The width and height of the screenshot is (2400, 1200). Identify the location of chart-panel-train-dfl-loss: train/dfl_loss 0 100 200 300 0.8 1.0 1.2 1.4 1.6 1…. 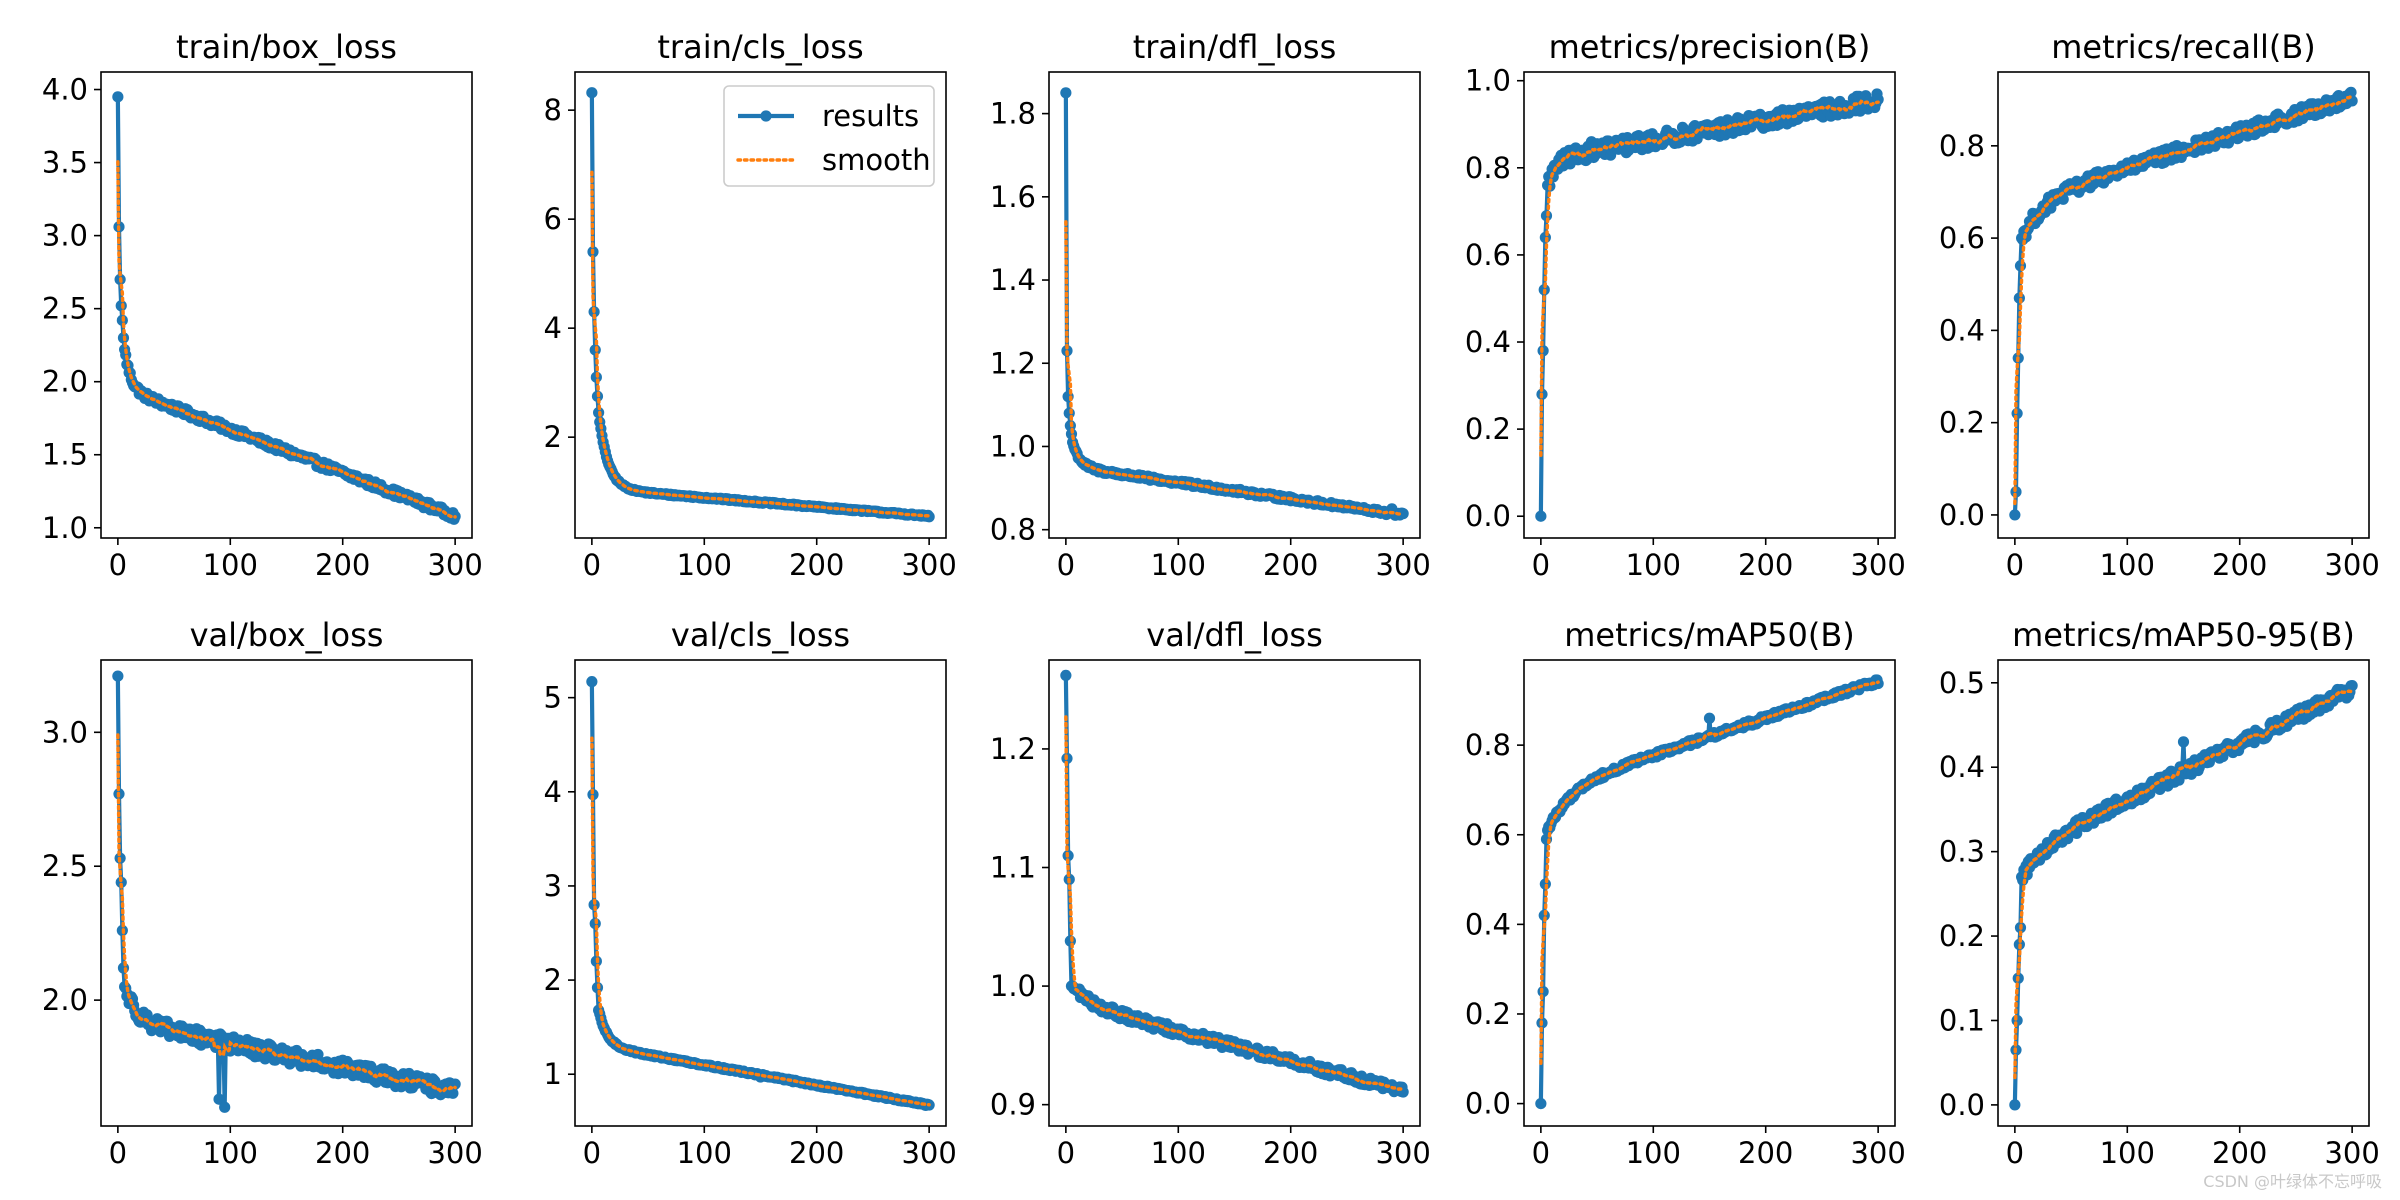
(1210, 305).